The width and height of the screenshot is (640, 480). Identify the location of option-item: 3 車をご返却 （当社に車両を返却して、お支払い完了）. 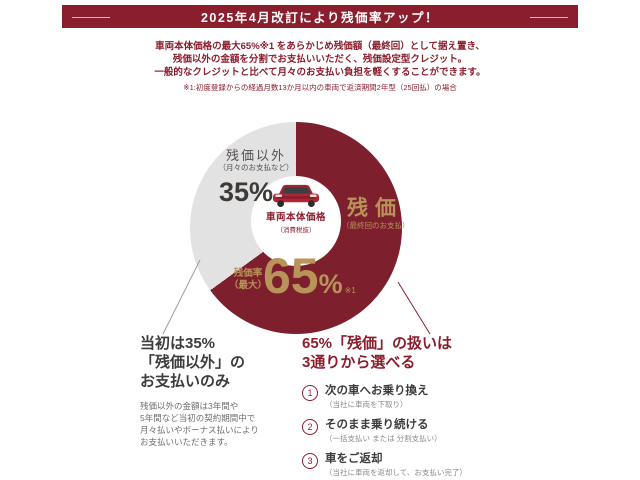
(402, 465).